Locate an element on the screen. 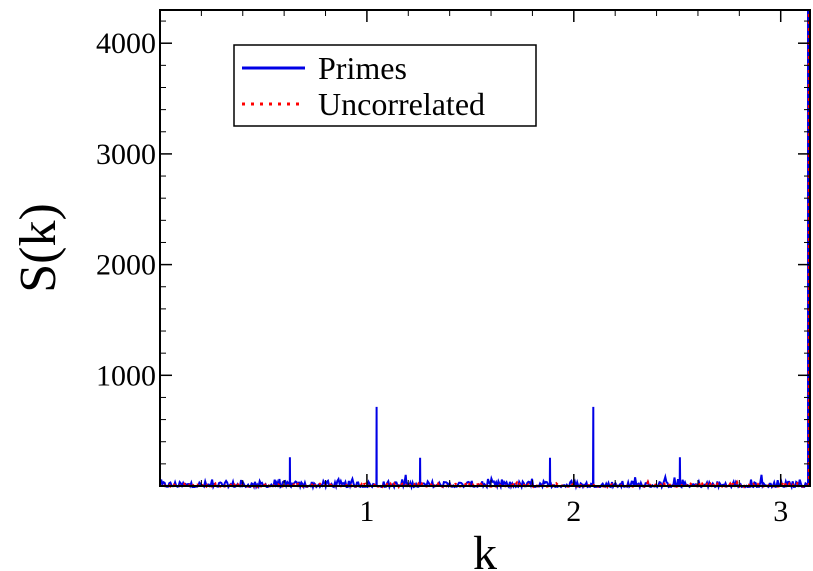 Image resolution: width=813 pixels, height=571 pixels. x-tick-label: 3 is located at coordinates (780, 511).